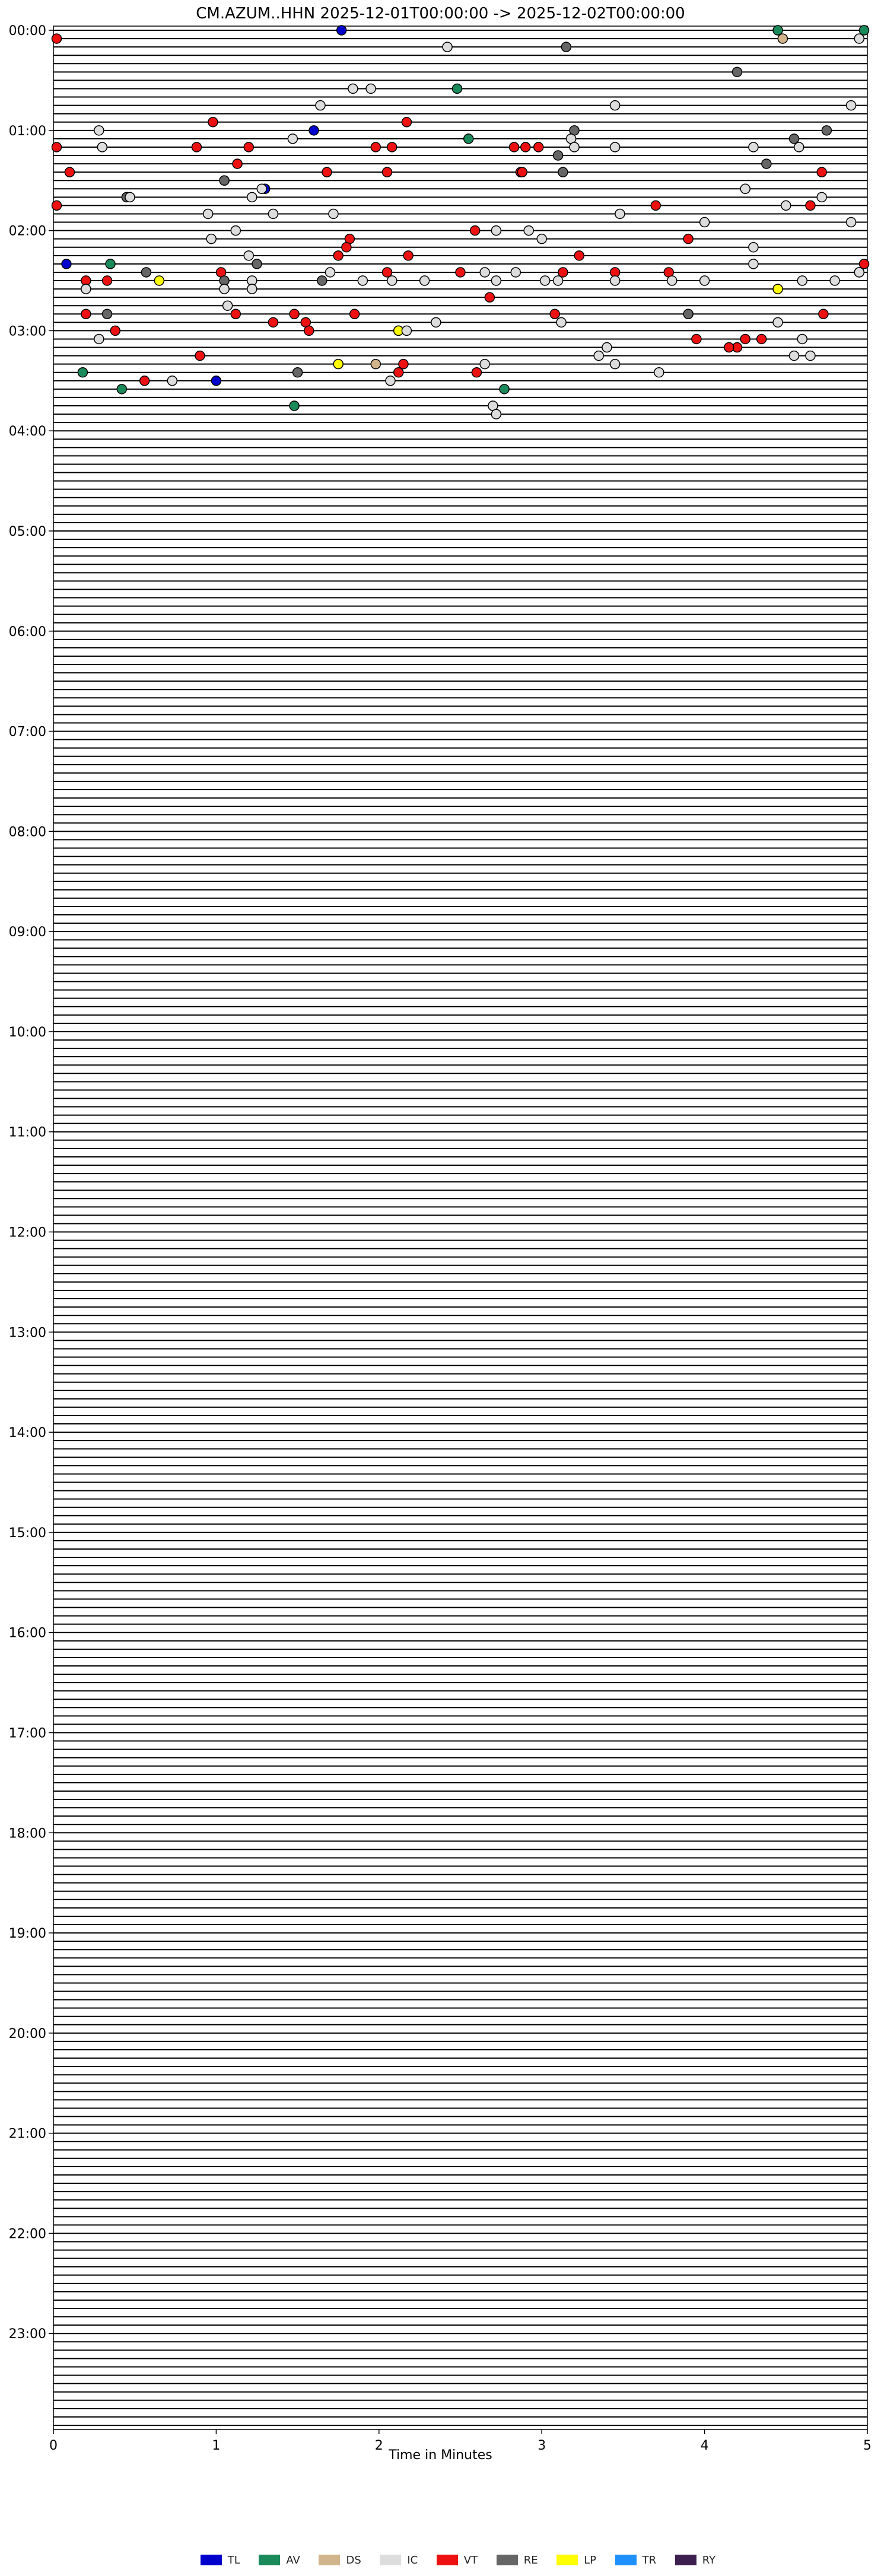 This screenshot has width=881, height=2576. What do you see at coordinates (541, 2445) in the screenshot?
I see `x-tick-label: 3` at bounding box center [541, 2445].